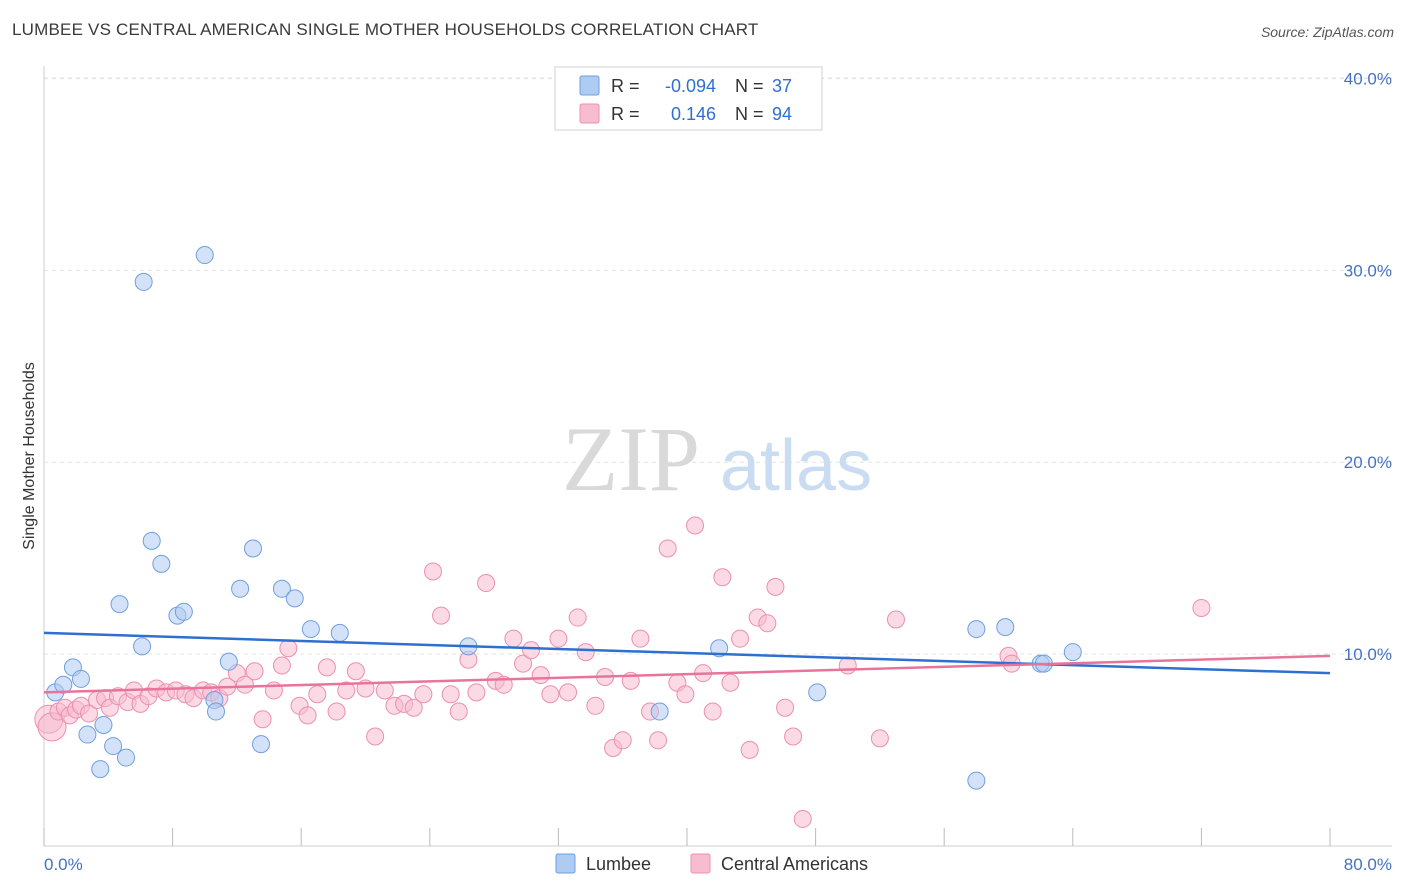  I want to click on bottom-legend-swatch-central, so click(700, 863).